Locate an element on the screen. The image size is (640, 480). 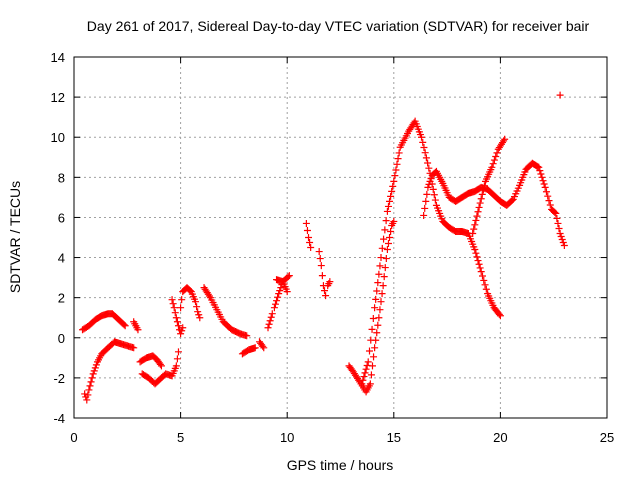
y-tick-label: -4 is located at coordinates (59, 418).